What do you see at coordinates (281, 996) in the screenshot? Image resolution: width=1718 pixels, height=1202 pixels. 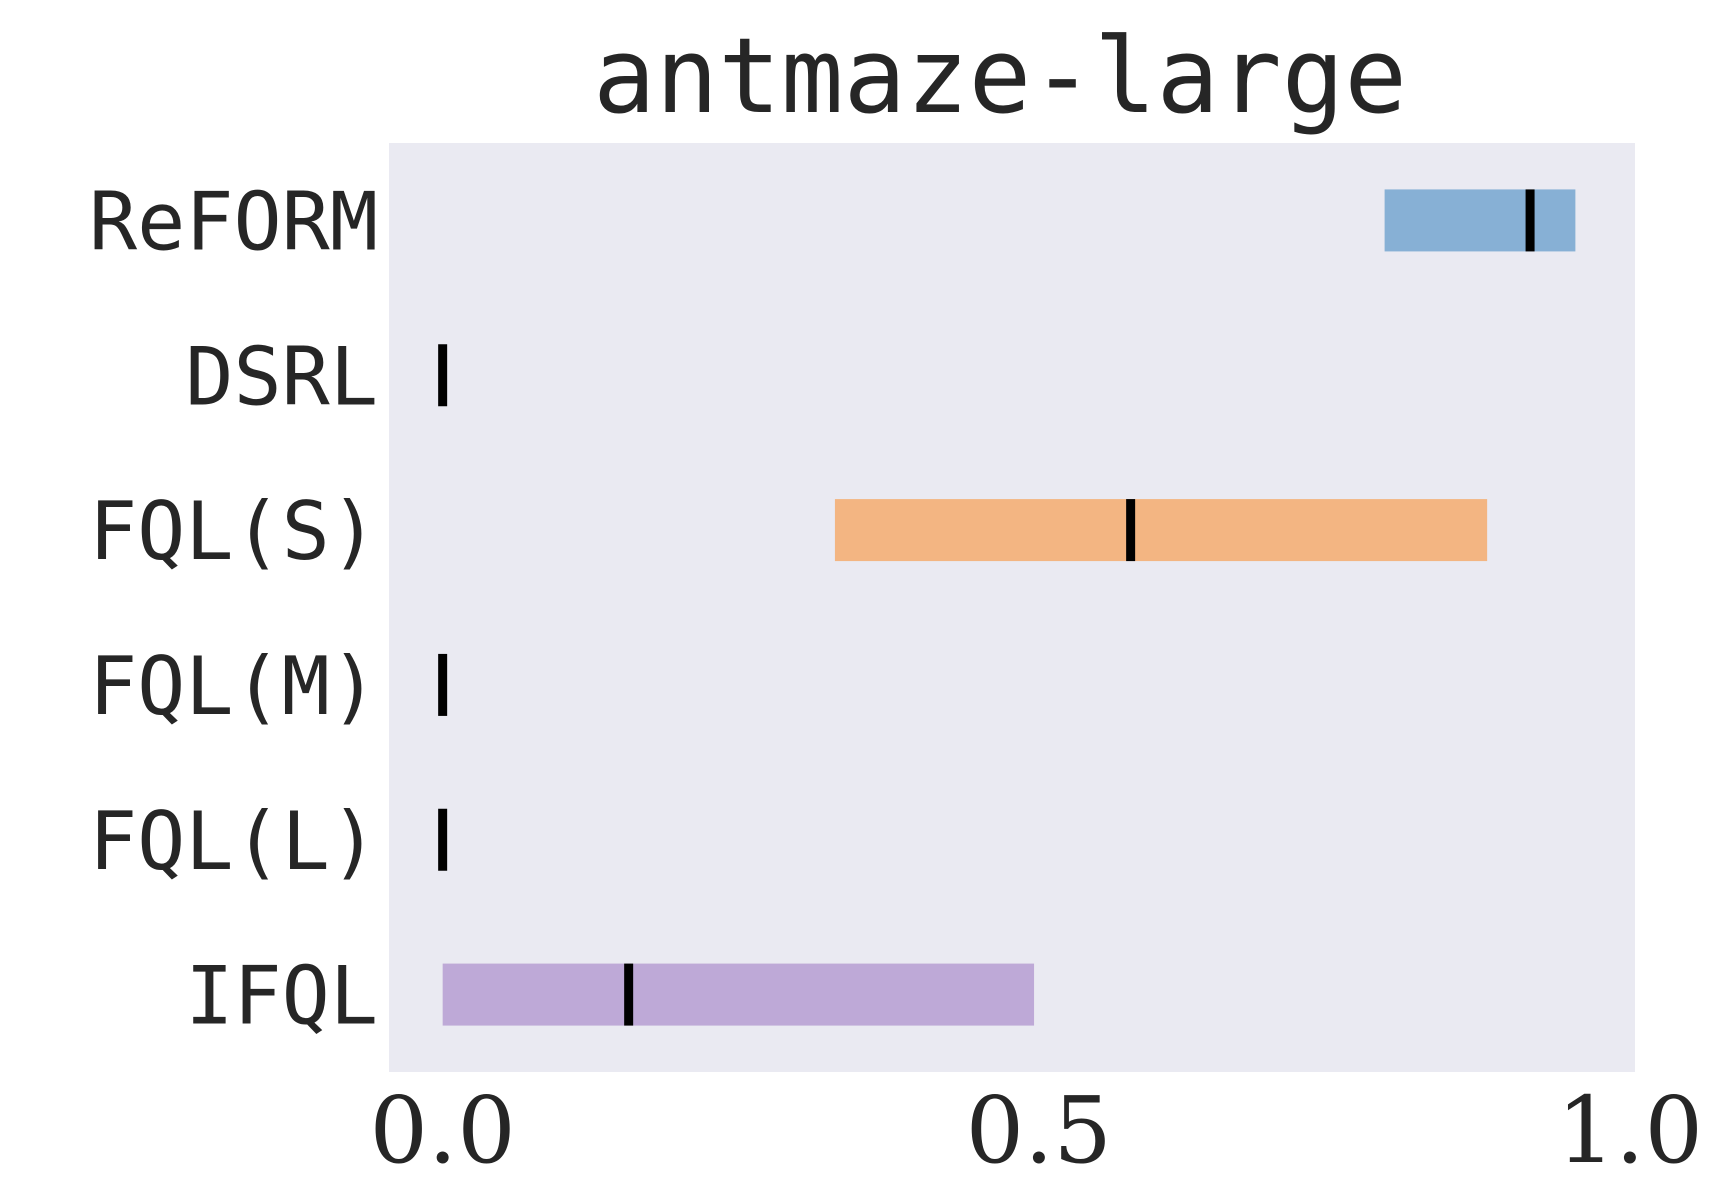 I see `category-label-ifql: IFQL` at bounding box center [281, 996].